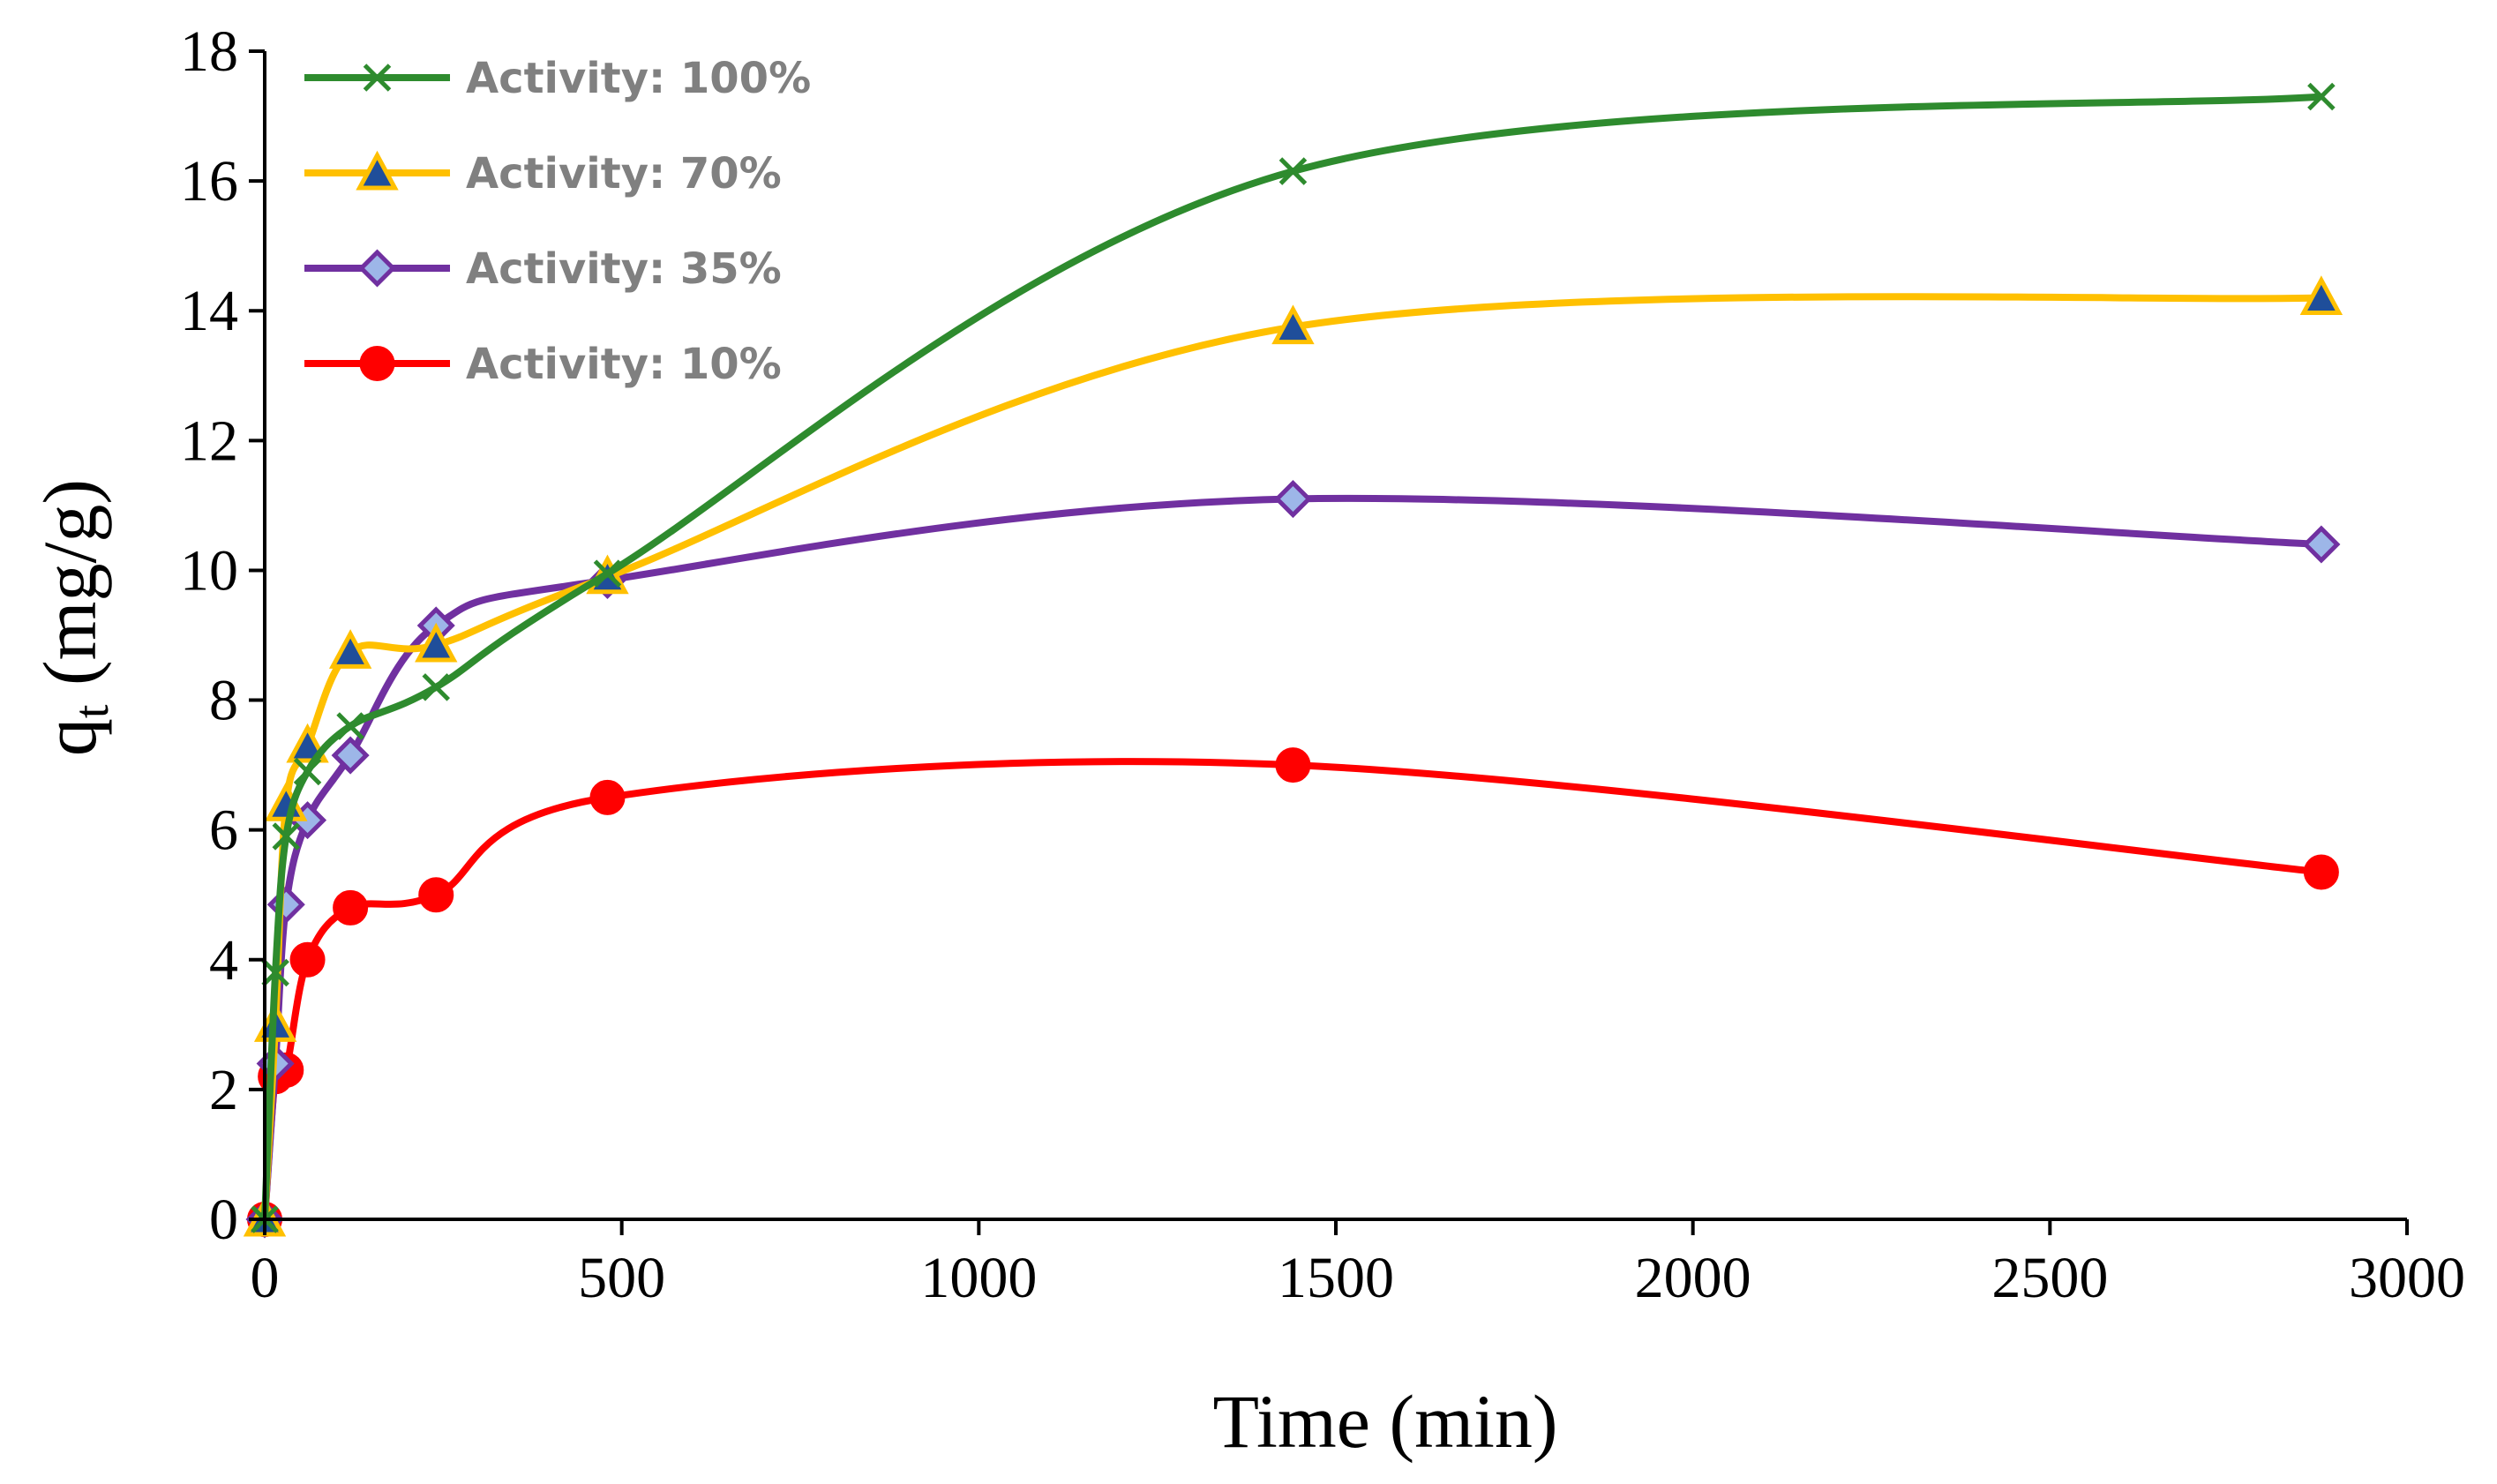 The width and height of the screenshot is (2497, 1484). I want to click on y-axis-title-space, so click(69, 695).